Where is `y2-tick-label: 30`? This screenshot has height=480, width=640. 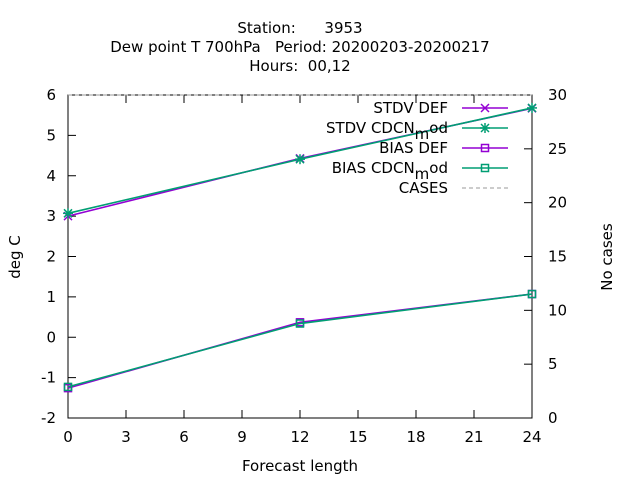 y2-tick-label: 30 is located at coordinates (557, 95).